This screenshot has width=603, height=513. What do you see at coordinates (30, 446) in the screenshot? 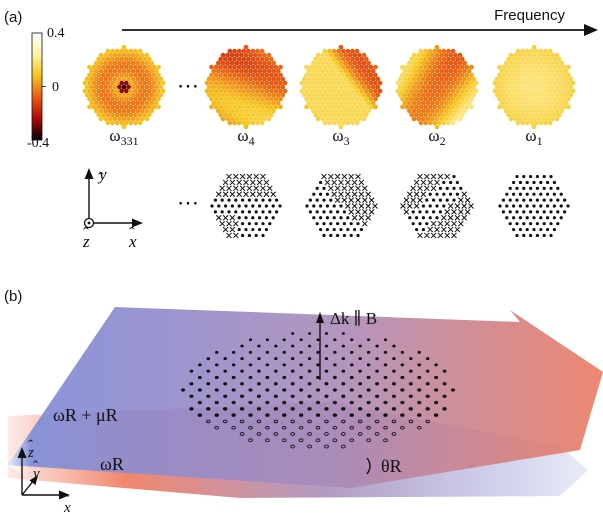
I see `z-axis-hat-b: ˆ` at bounding box center [30, 446].